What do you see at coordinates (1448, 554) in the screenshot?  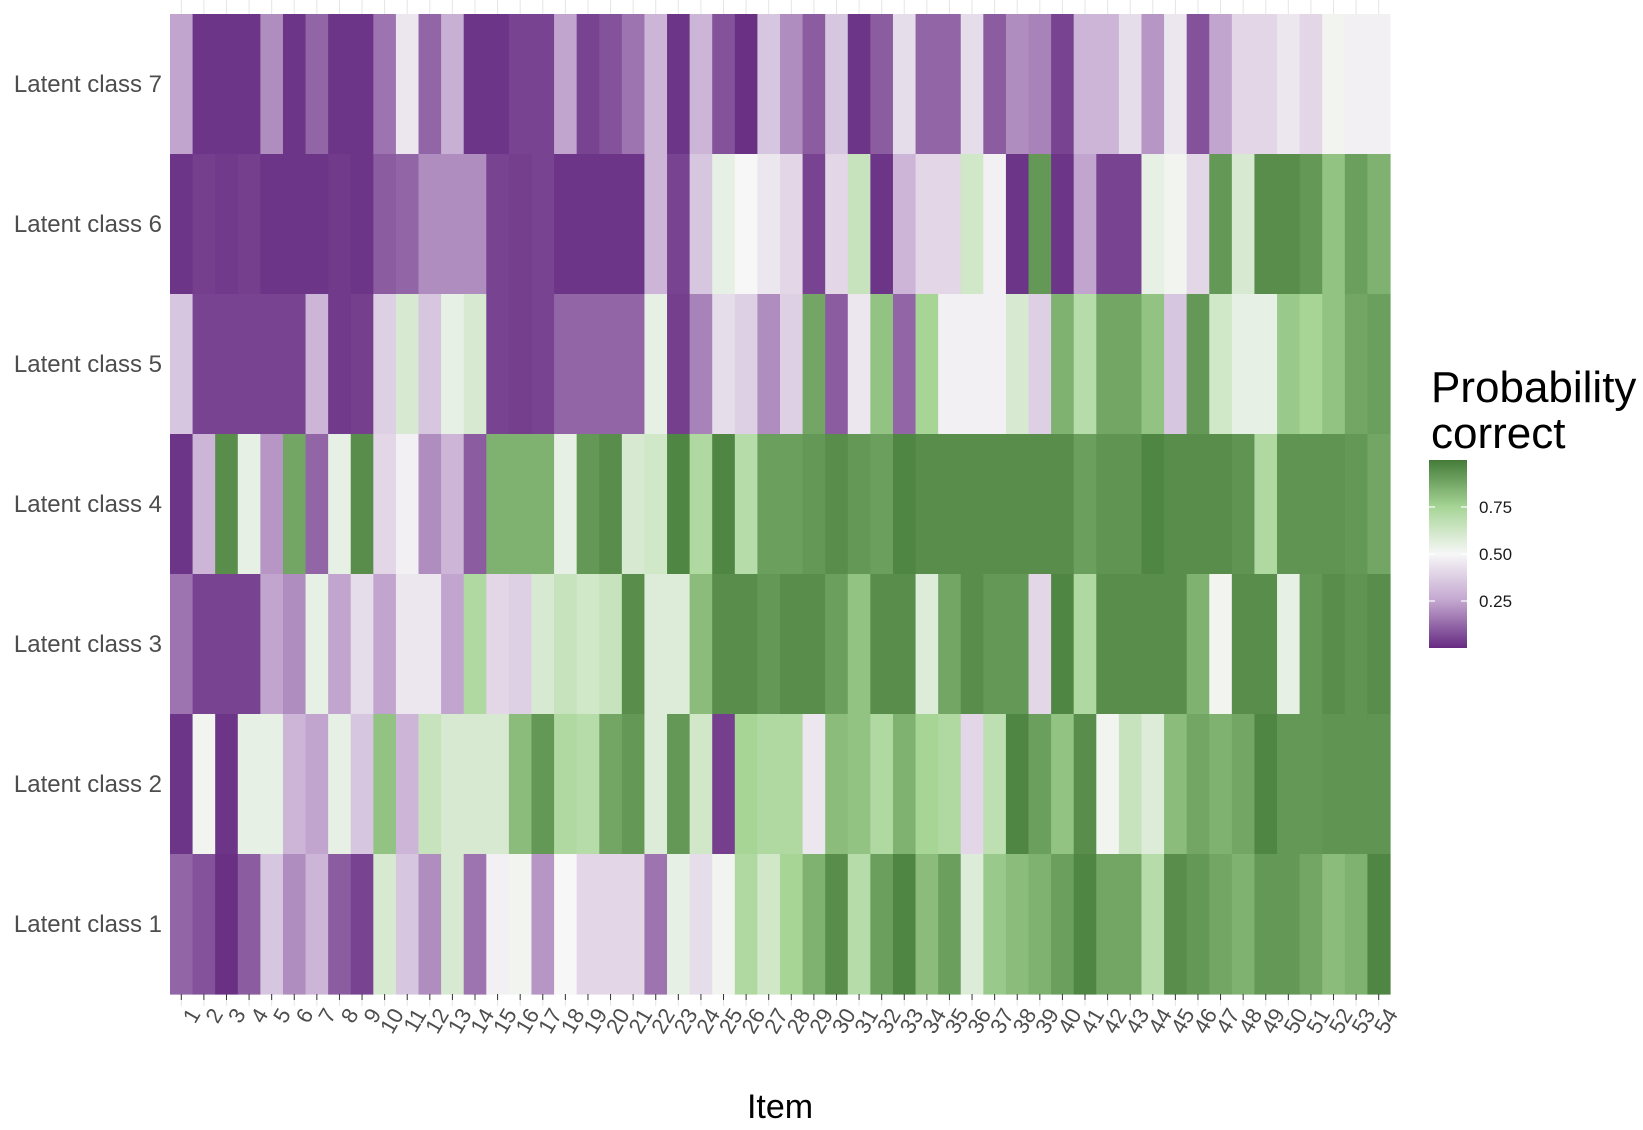 I see `legend-colorbar` at bounding box center [1448, 554].